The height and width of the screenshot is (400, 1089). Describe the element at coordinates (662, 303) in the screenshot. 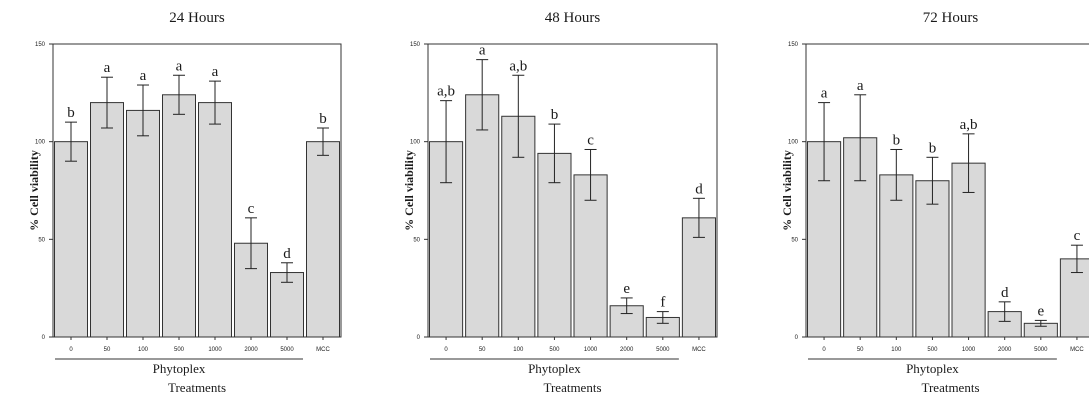

I see `significance-letter: f` at that location.